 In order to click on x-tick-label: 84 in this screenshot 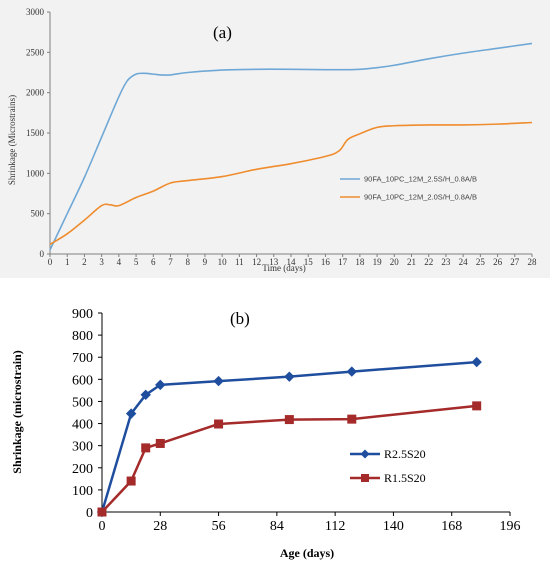, I will do `click(277, 526)`.